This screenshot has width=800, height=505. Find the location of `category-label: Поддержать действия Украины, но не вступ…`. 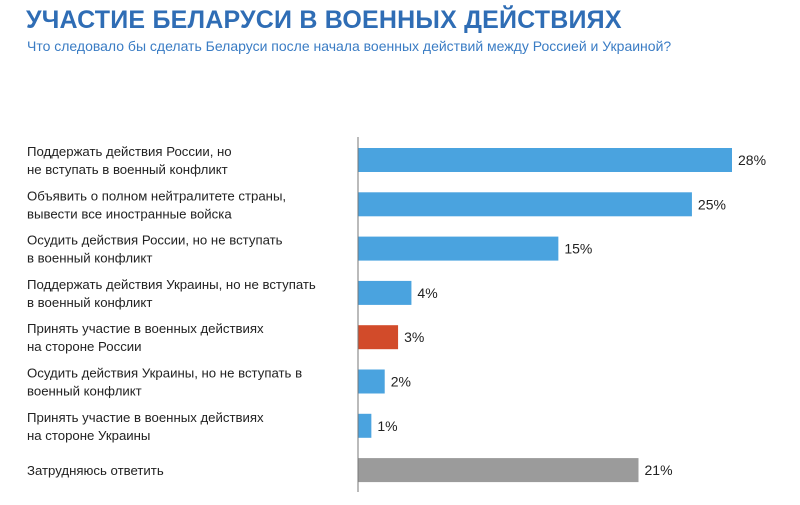

category-label: Поддержать действия Украины, но не вступ… is located at coordinates (171, 284).